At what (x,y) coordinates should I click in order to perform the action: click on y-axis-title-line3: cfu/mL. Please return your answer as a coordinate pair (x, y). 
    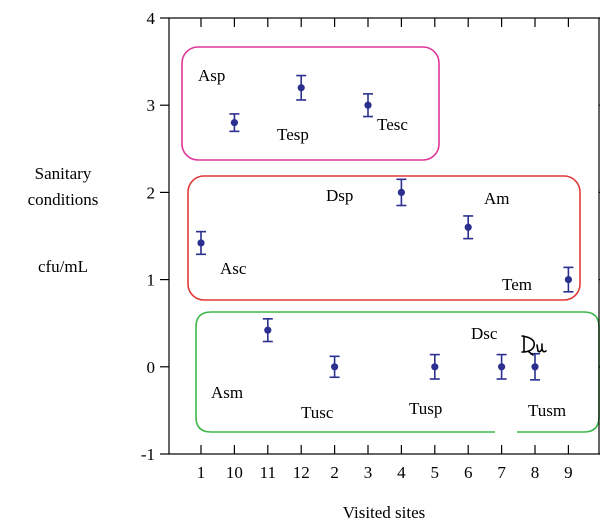
    Looking at the image, I should click on (63, 266).